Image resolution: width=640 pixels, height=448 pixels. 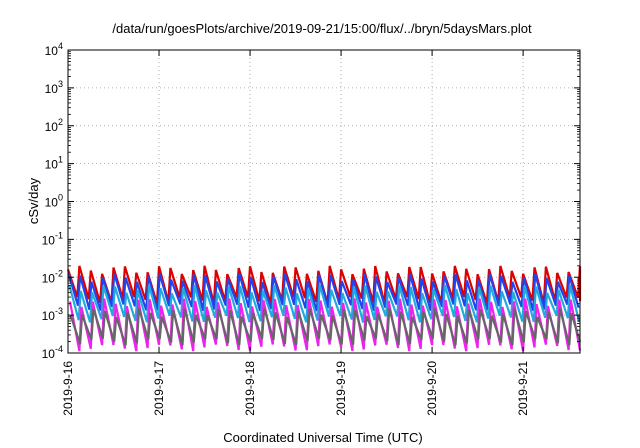 What do you see at coordinates (341, 388) in the screenshot?
I see `x-tick-label: 2019-9-19` at bounding box center [341, 388].